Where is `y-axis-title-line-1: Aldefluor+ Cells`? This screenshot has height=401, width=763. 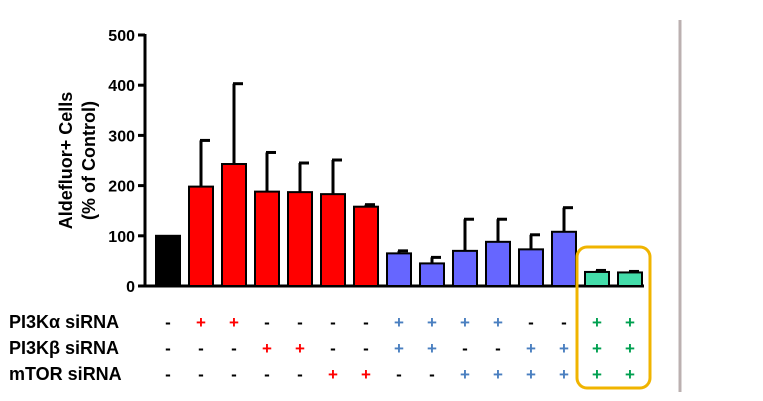 y-axis-title-line-1: Aldefluor+ Cells is located at coordinates (66, 161).